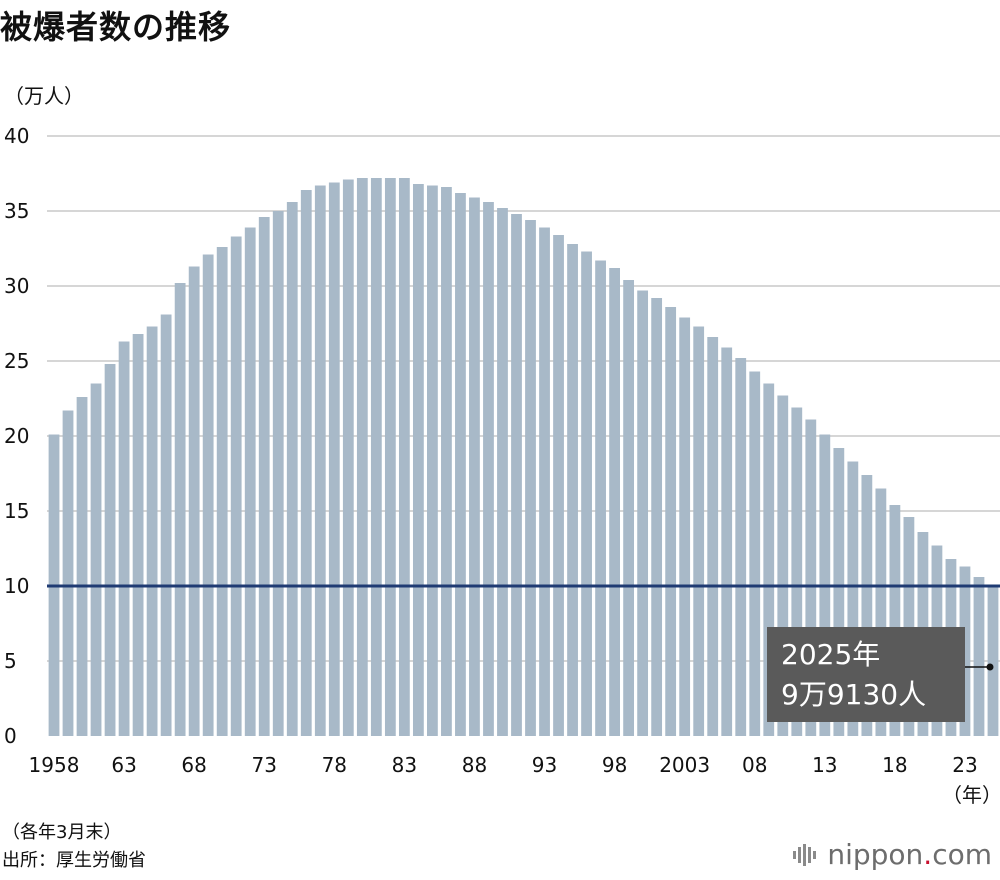 The height and width of the screenshot is (880, 1000). Describe the element at coordinates (797, 571) in the screenshot. I see `bar-2011` at that location.